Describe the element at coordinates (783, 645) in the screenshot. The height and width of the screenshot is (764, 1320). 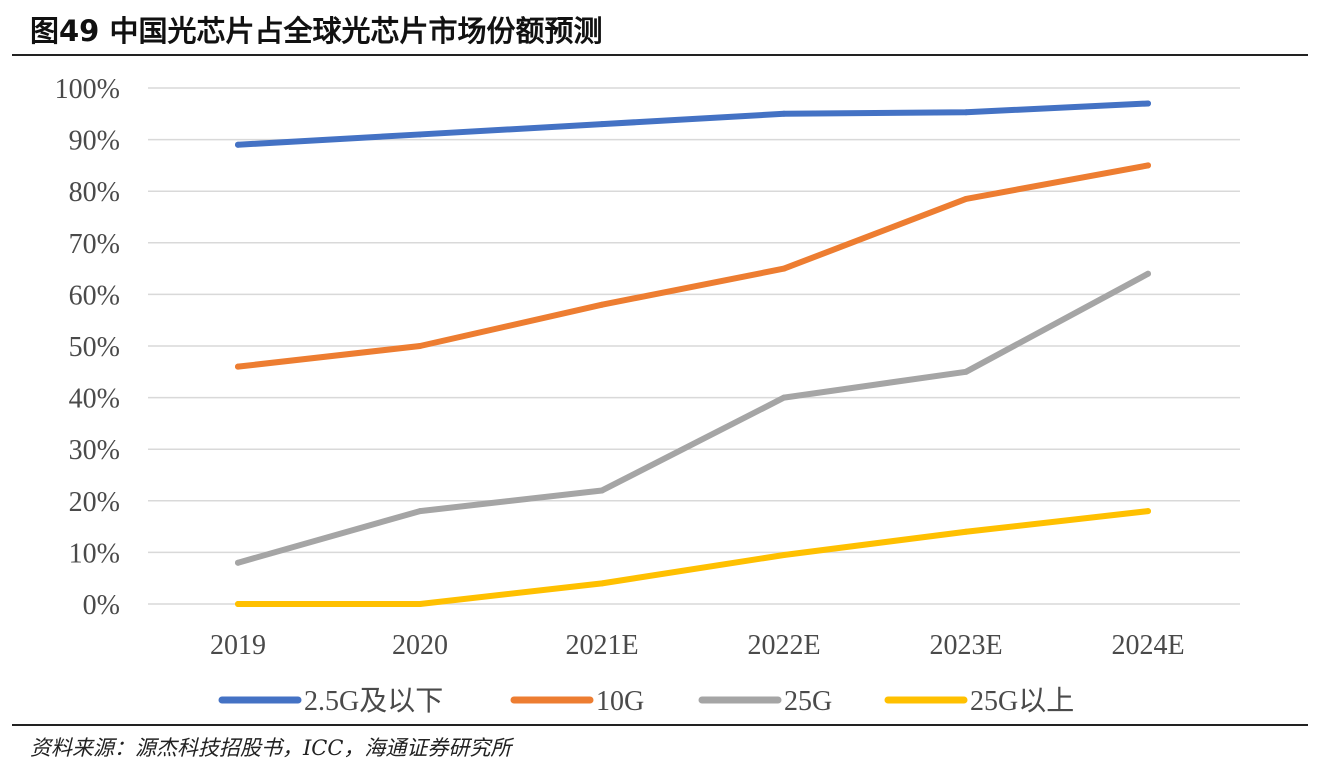
I see `x-tick-label: 2022E` at that location.